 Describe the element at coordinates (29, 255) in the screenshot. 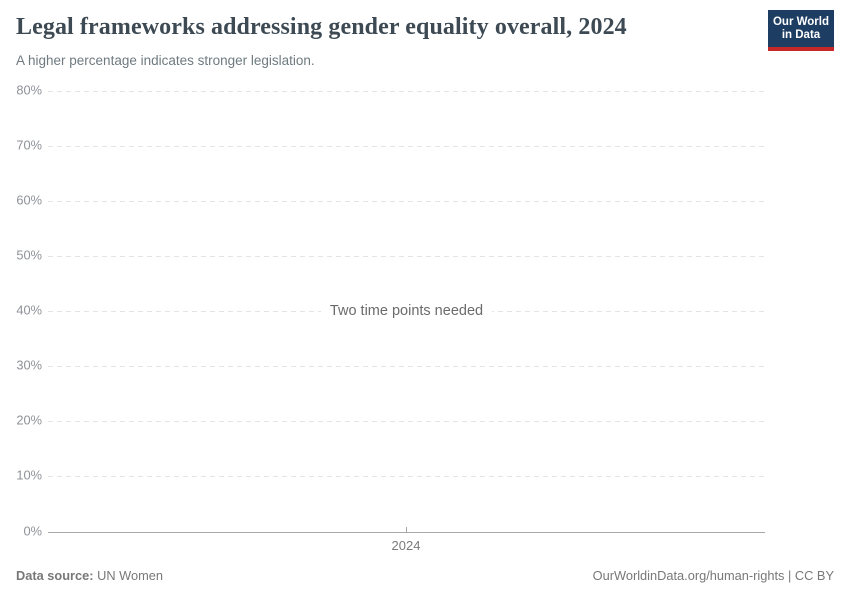

I see `y-axis-tick-label: 50%` at that location.